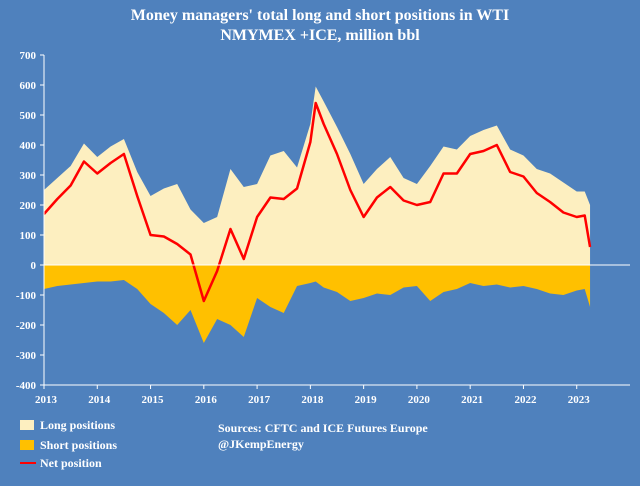 The height and width of the screenshot is (486, 640). What do you see at coordinates (28, 116) in the screenshot?
I see `y-tick-label: 500` at bounding box center [28, 116].